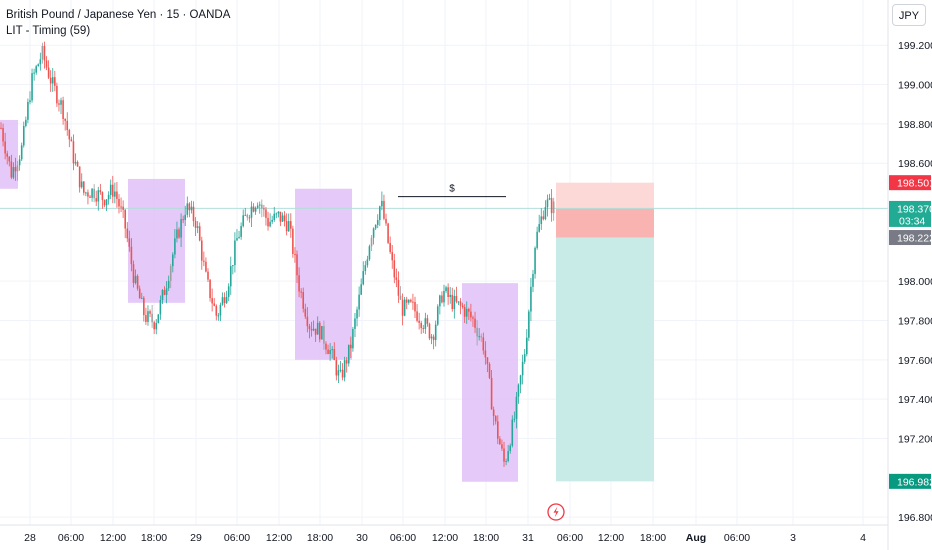  Describe the element at coordinates (915, 518) in the screenshot. I see `price-tick-label: 196.800` at that location.